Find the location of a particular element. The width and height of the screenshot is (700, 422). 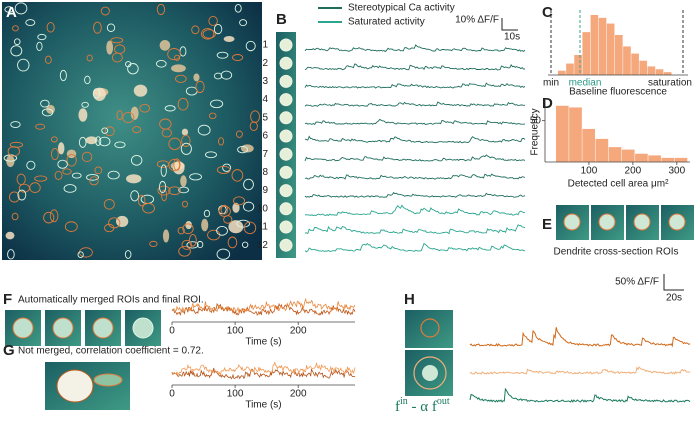

row-number: 11 is located at coordinates (263, 227).